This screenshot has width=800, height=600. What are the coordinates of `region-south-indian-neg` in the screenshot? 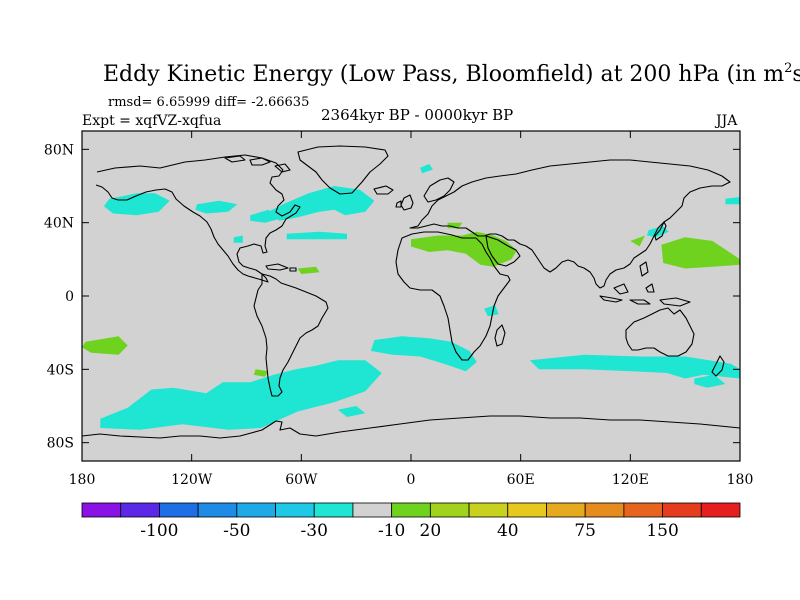 It's located at (634, 366).